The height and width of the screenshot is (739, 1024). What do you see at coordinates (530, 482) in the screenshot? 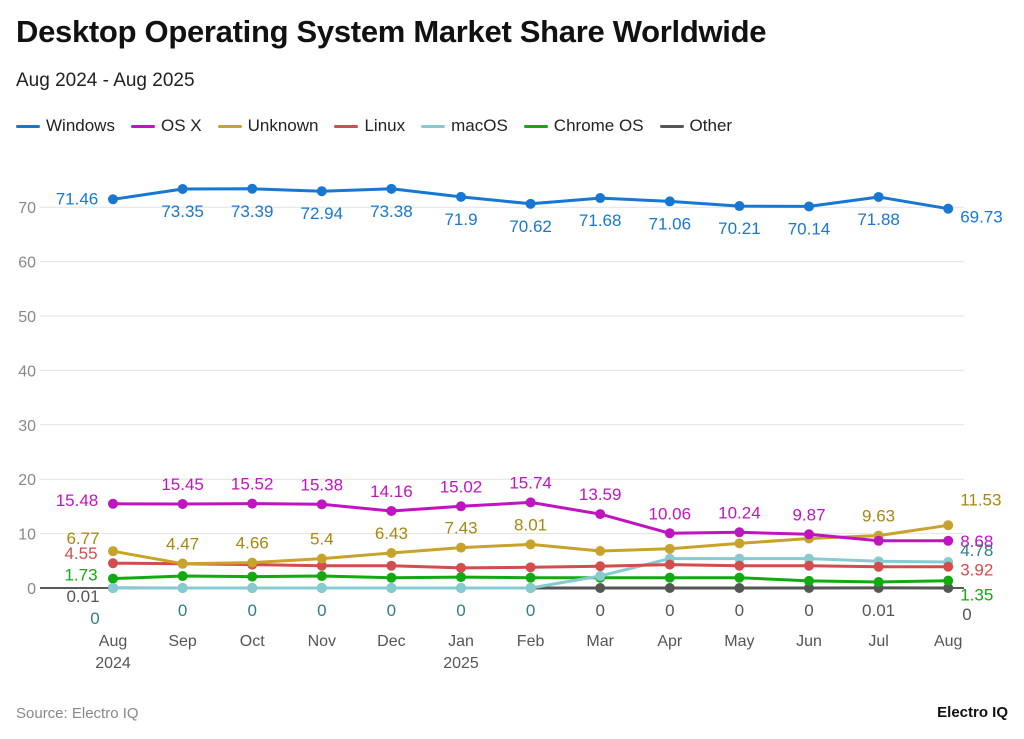
I see `data-label: 15.74` at bounding box center [530, 482].